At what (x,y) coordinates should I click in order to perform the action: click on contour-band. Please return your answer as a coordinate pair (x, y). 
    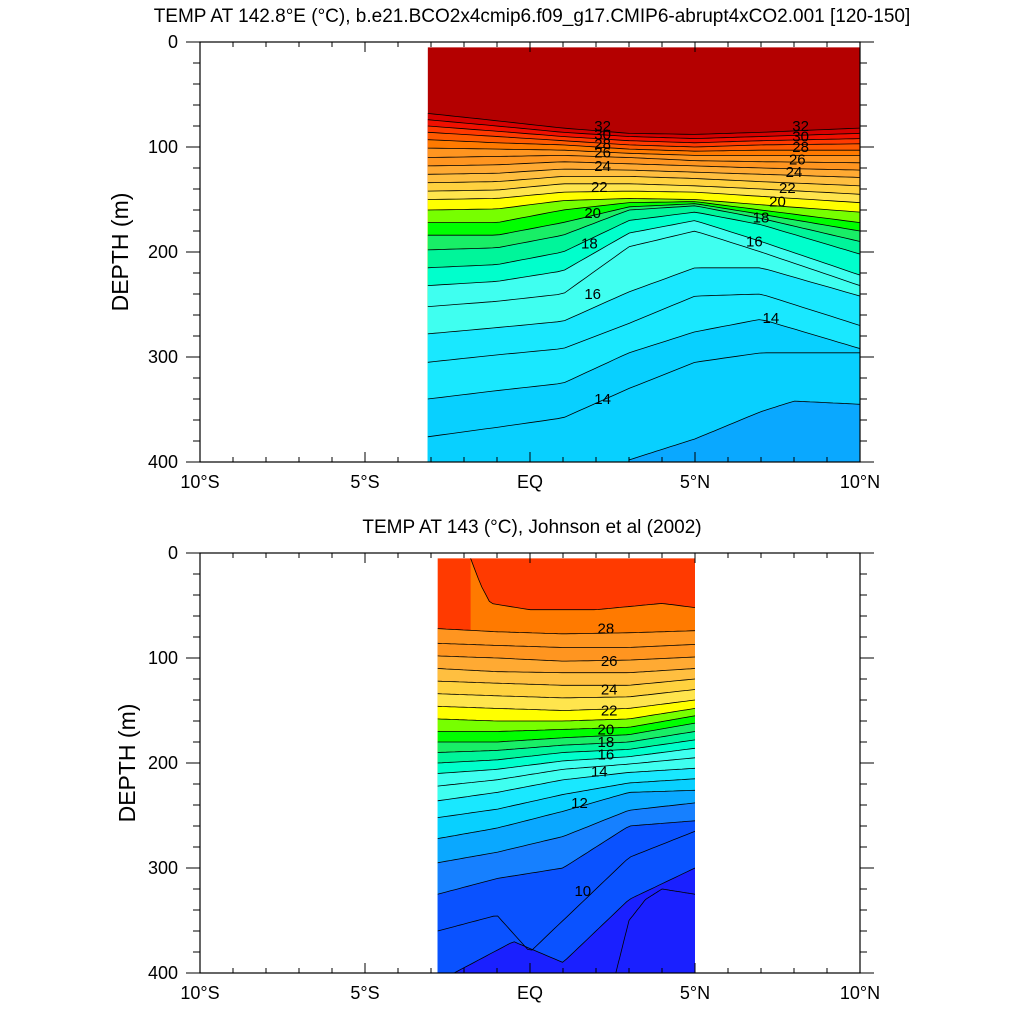
    Looking at the image, I should click on (744, 431).